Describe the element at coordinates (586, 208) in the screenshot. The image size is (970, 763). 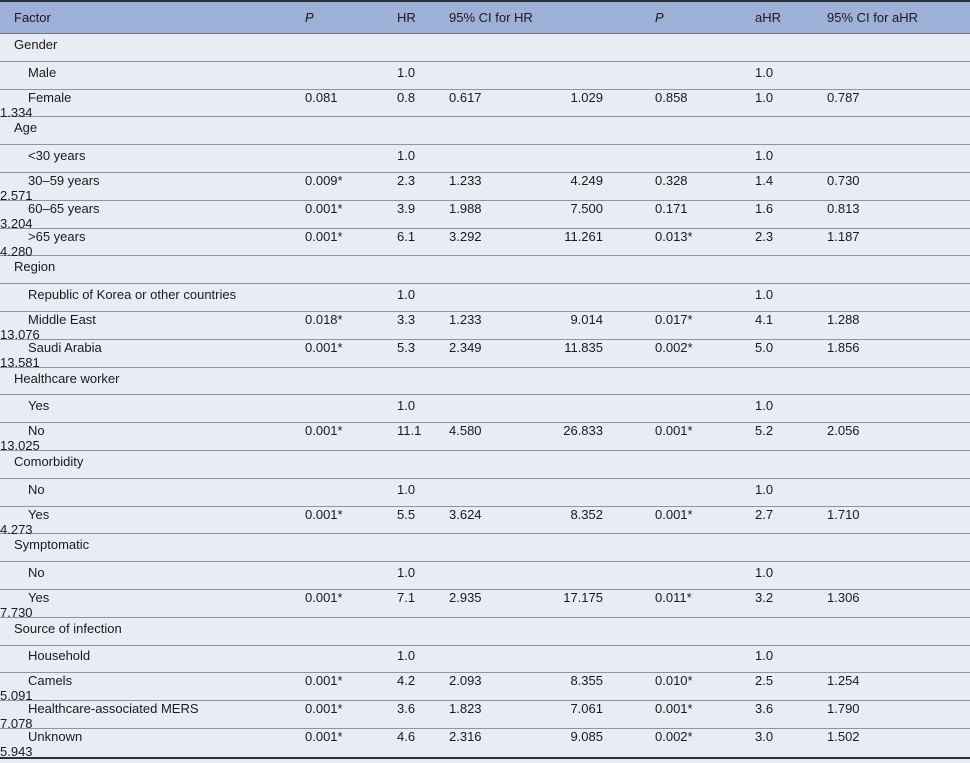
I see `cell-hi: 7.500` at that location.